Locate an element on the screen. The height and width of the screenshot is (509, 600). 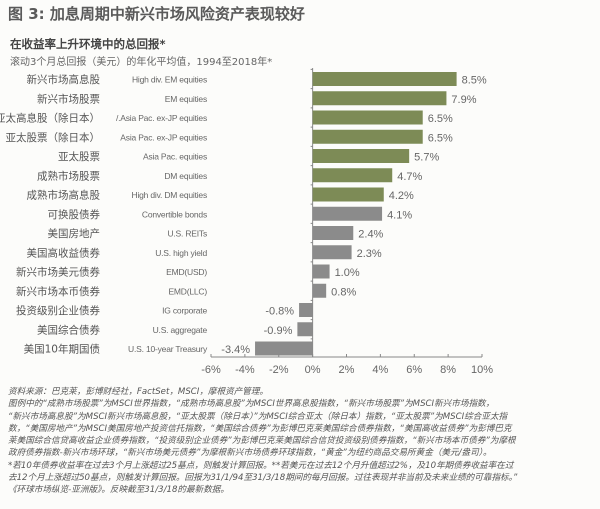
data-label: -0.8% is located at coordinates (279, 312).